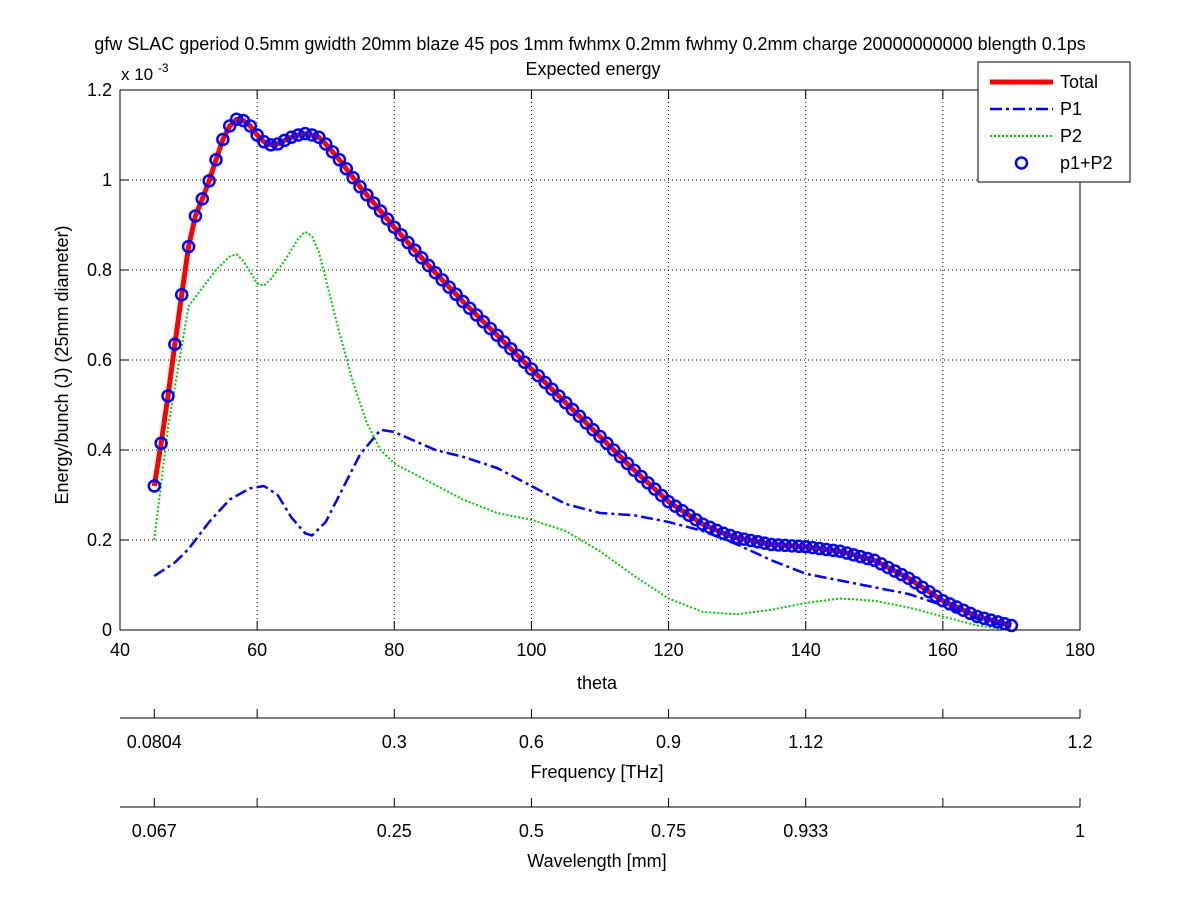  What do you see at coordinates (1080, 831) in the screenshot?
I see `wavelength-tick-label: 1` at bounding box center [1080, 831].